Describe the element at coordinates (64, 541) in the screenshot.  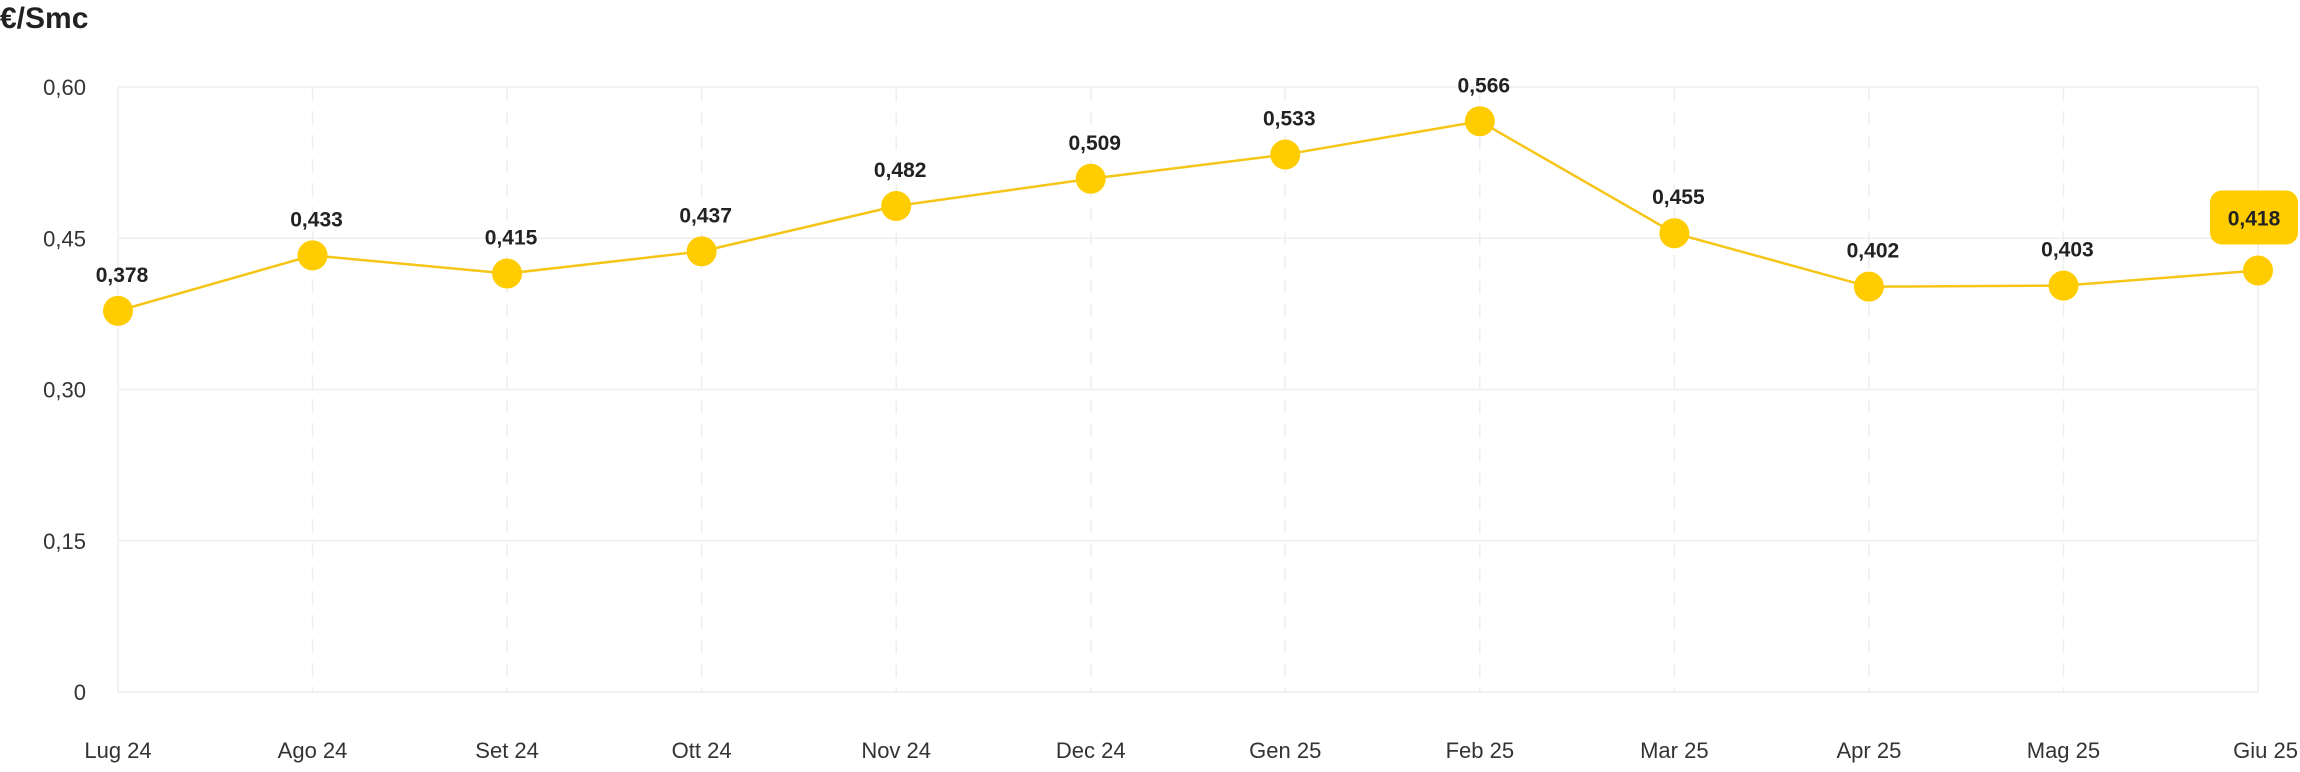
I see `y-tick-label: 0,15` at that location.